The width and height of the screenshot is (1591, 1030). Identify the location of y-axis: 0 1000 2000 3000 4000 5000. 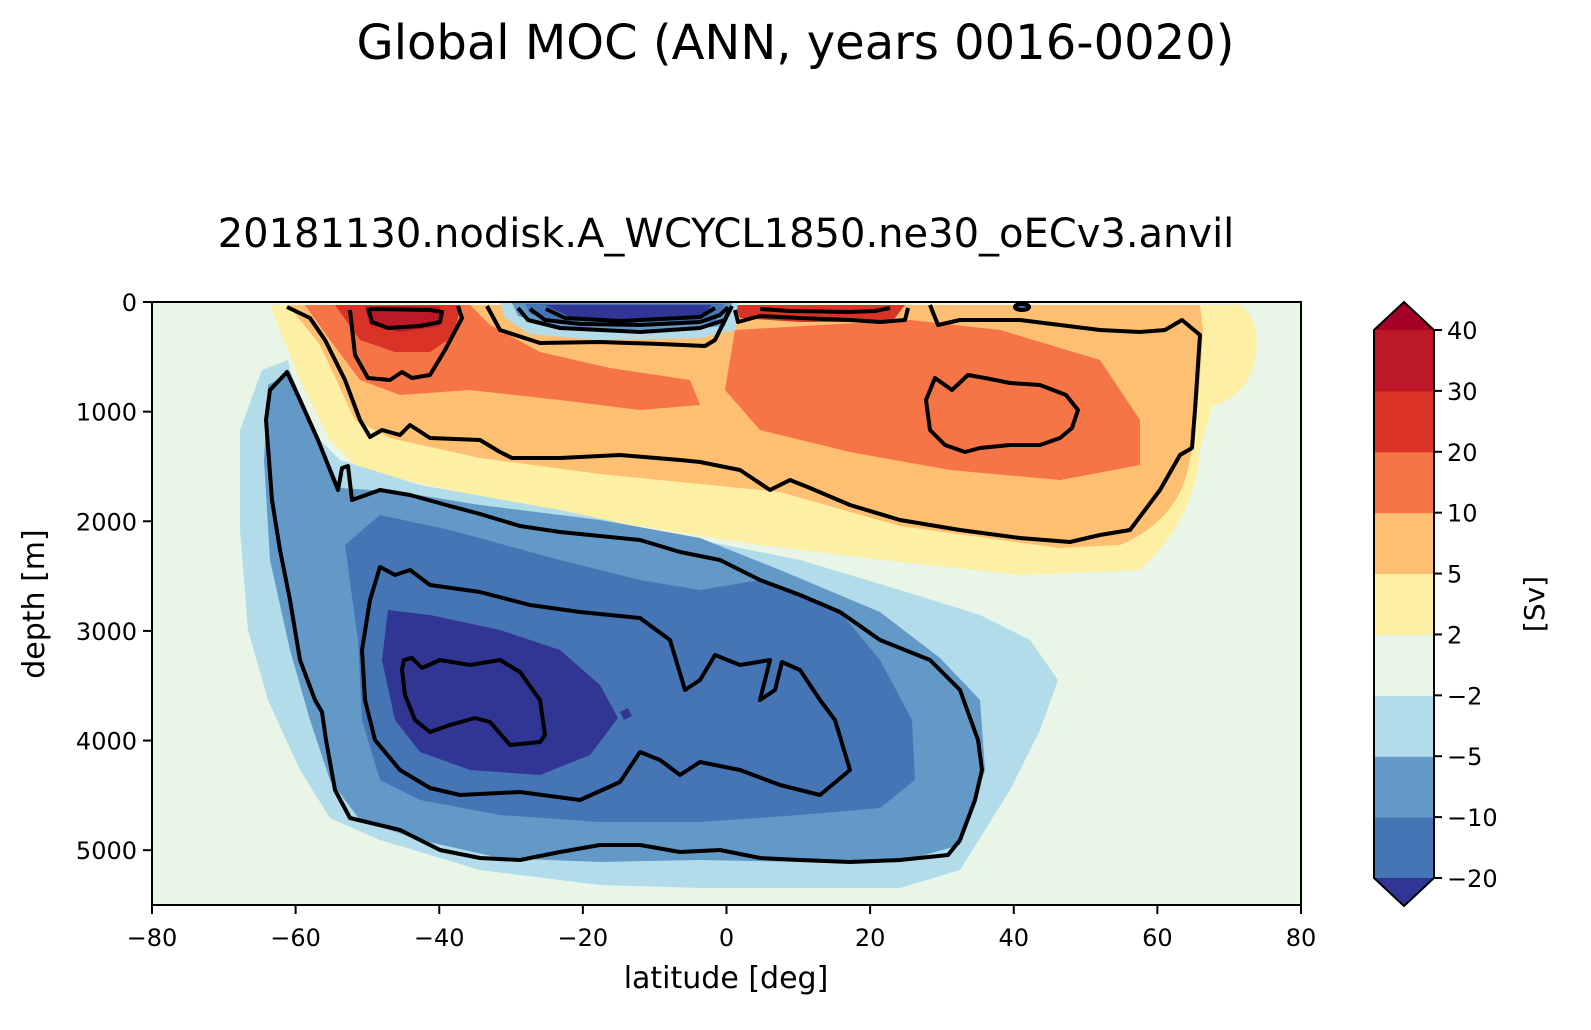
(114, 577).